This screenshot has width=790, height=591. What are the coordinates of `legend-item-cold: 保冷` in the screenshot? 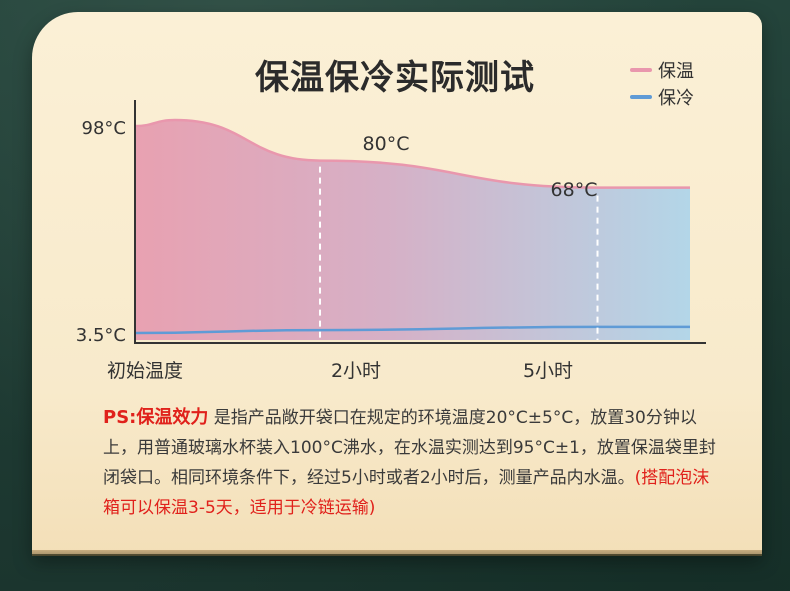 It's located at (662, 96).